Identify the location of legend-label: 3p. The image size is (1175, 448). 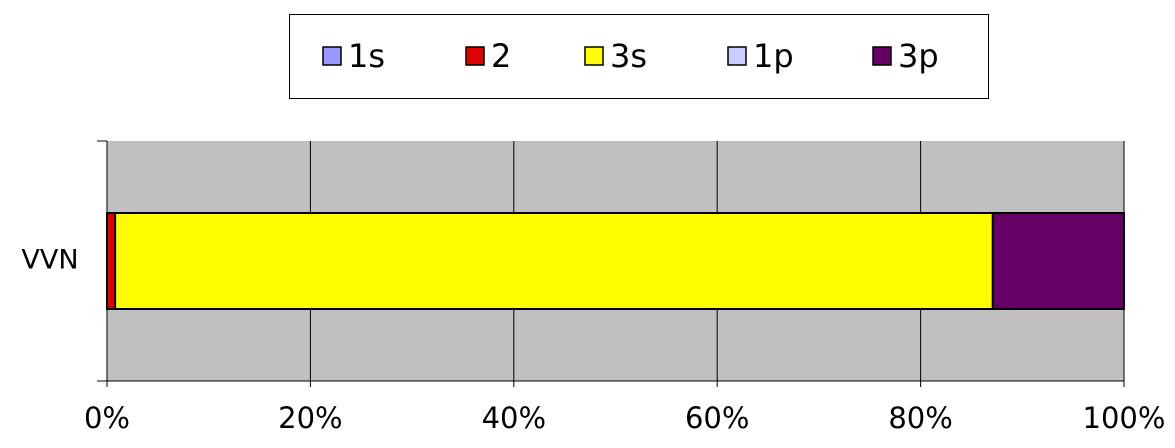
(918, 56).